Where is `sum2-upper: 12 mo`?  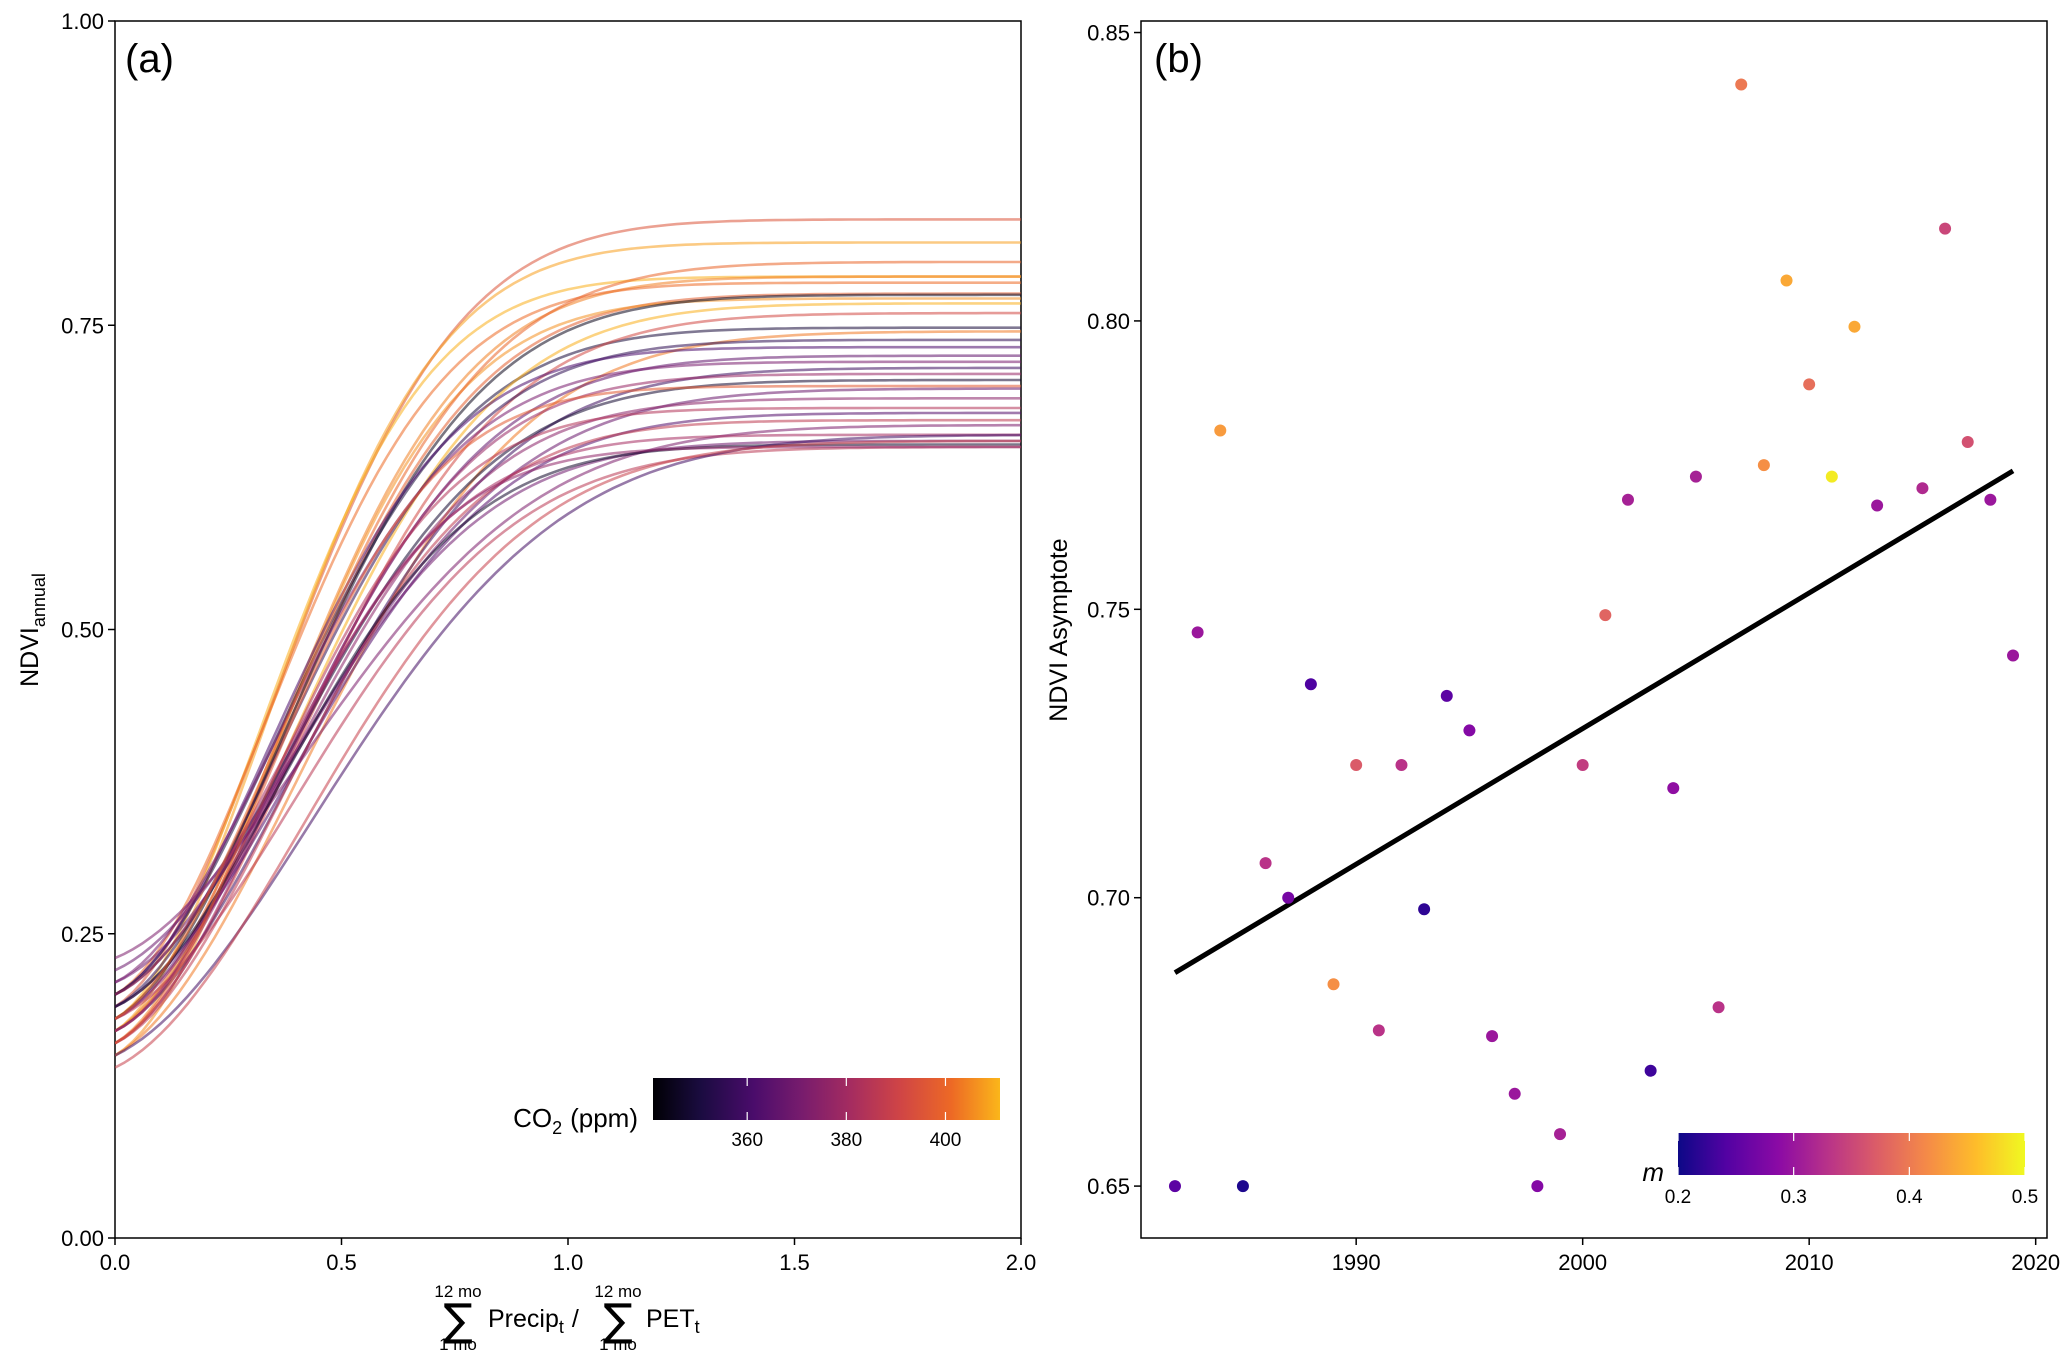
sum2-upper: 12 mo is located at coordinates (617, 1291).